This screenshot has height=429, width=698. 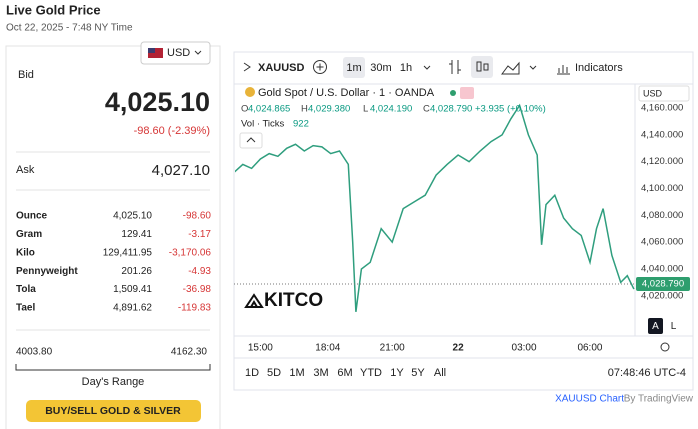 I want to click on currency-select, so click(x=175, y=53).